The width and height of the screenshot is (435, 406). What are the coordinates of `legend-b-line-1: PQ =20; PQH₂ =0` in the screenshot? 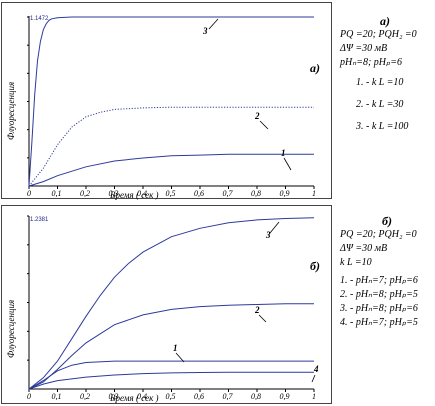 It's located at (378, 234).